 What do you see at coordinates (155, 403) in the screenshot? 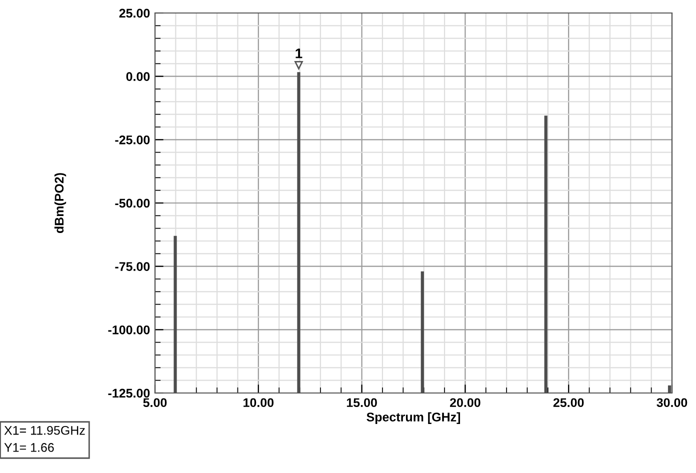
I see `x-tick-label: 5.00` at bounding box center [155, 403].